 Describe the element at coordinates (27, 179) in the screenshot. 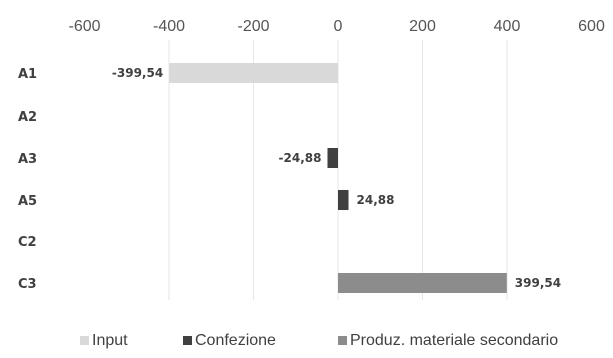

I see `category-axis: A1 A2 A3 A5 C2 C3` at that location.